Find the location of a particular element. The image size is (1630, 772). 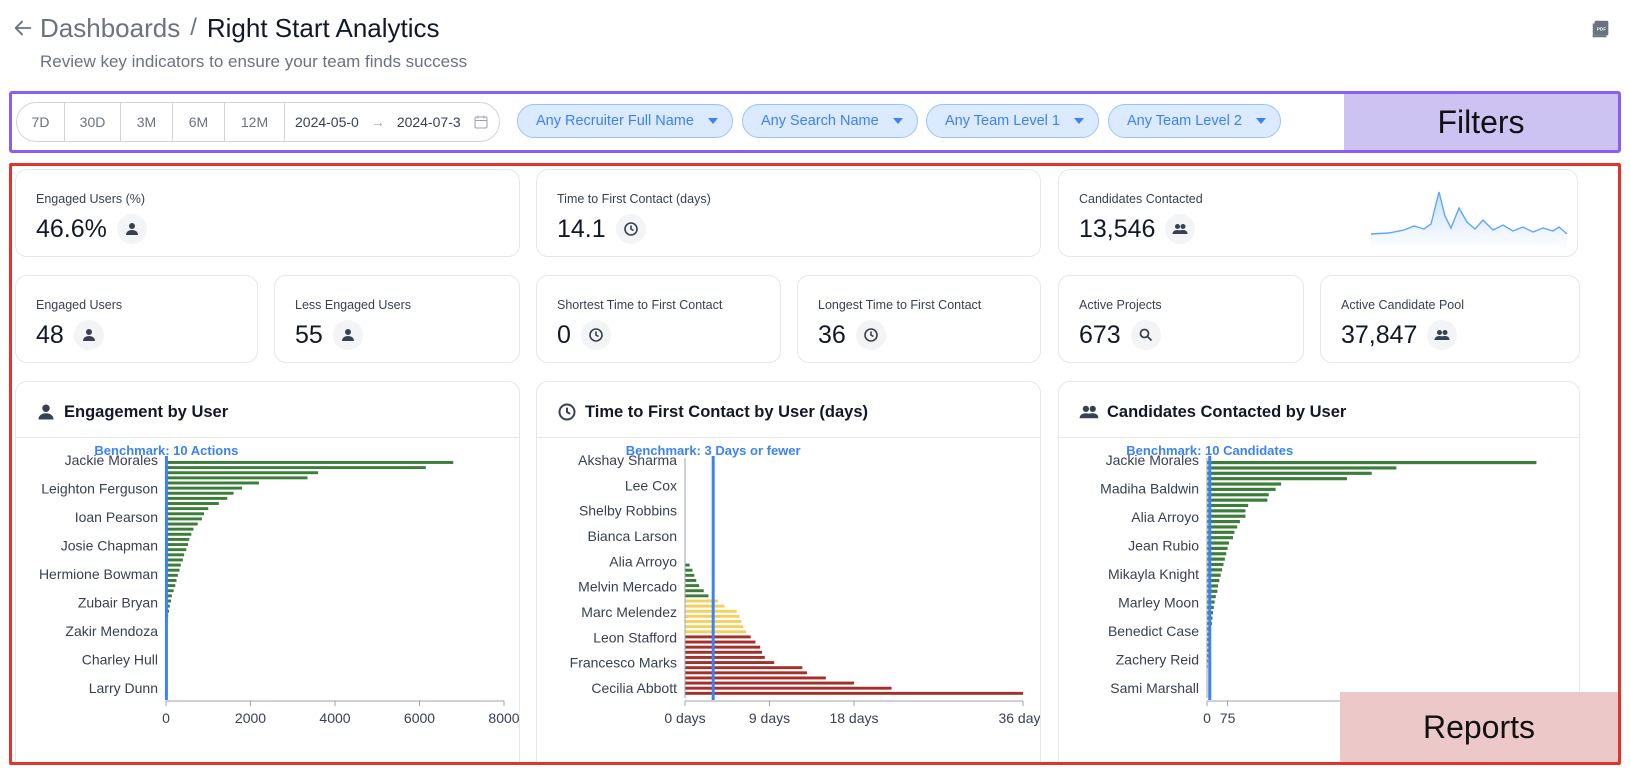

range-6m-button: 6M is located at coordinates (199, 122).